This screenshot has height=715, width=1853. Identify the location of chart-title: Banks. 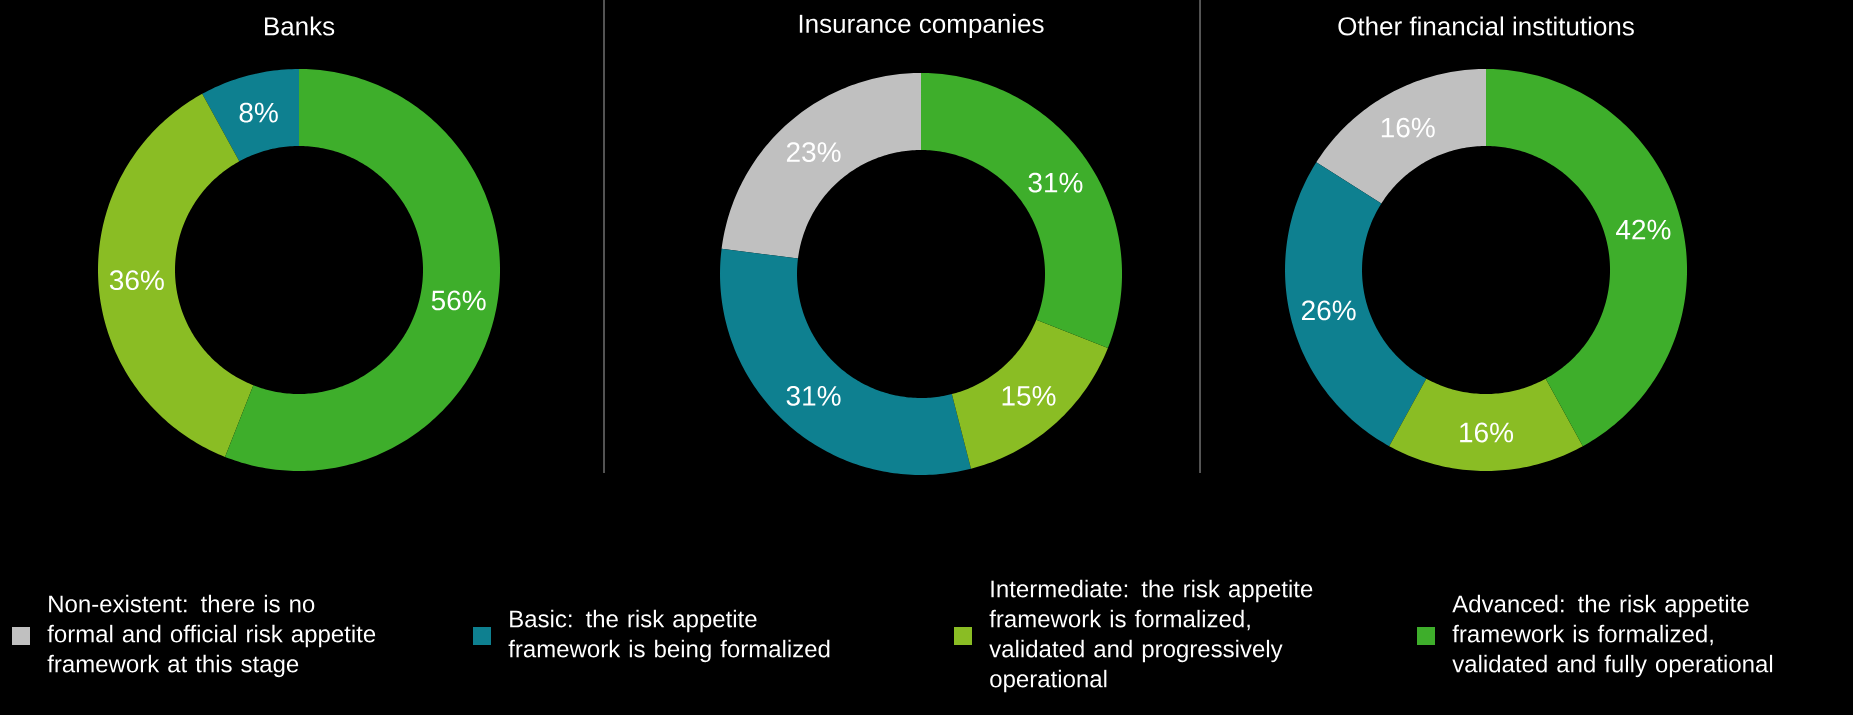
(300, 26).